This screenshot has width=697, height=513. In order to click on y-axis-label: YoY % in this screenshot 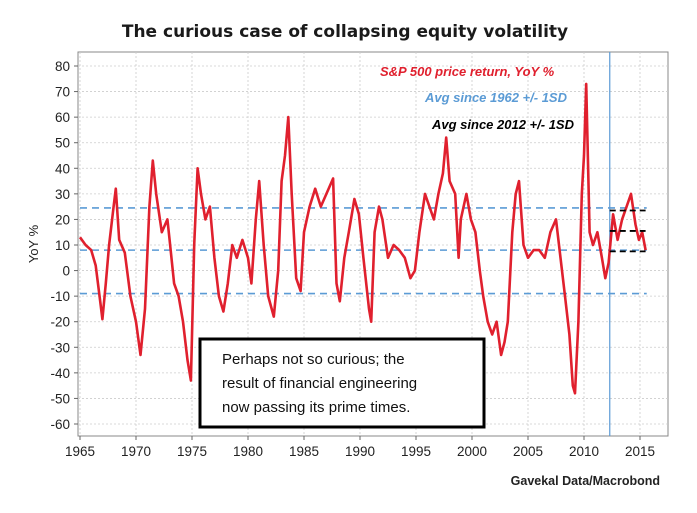, I will do `click(33, 243)`.